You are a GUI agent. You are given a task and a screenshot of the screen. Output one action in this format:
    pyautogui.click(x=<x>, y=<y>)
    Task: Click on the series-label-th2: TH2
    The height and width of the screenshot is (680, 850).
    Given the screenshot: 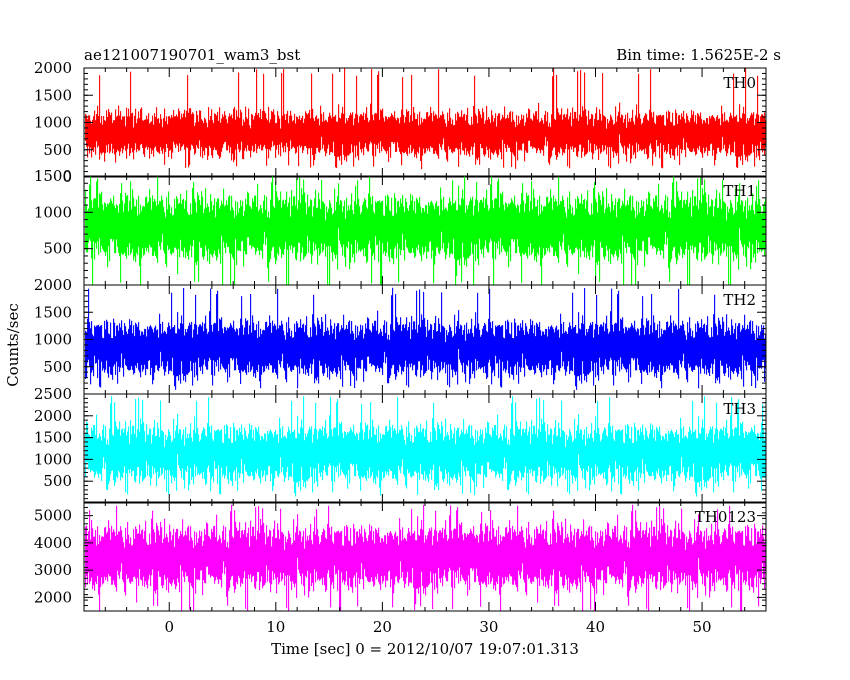 What is the action you would take?
    pyautogui.click(x=739, y=300)
    